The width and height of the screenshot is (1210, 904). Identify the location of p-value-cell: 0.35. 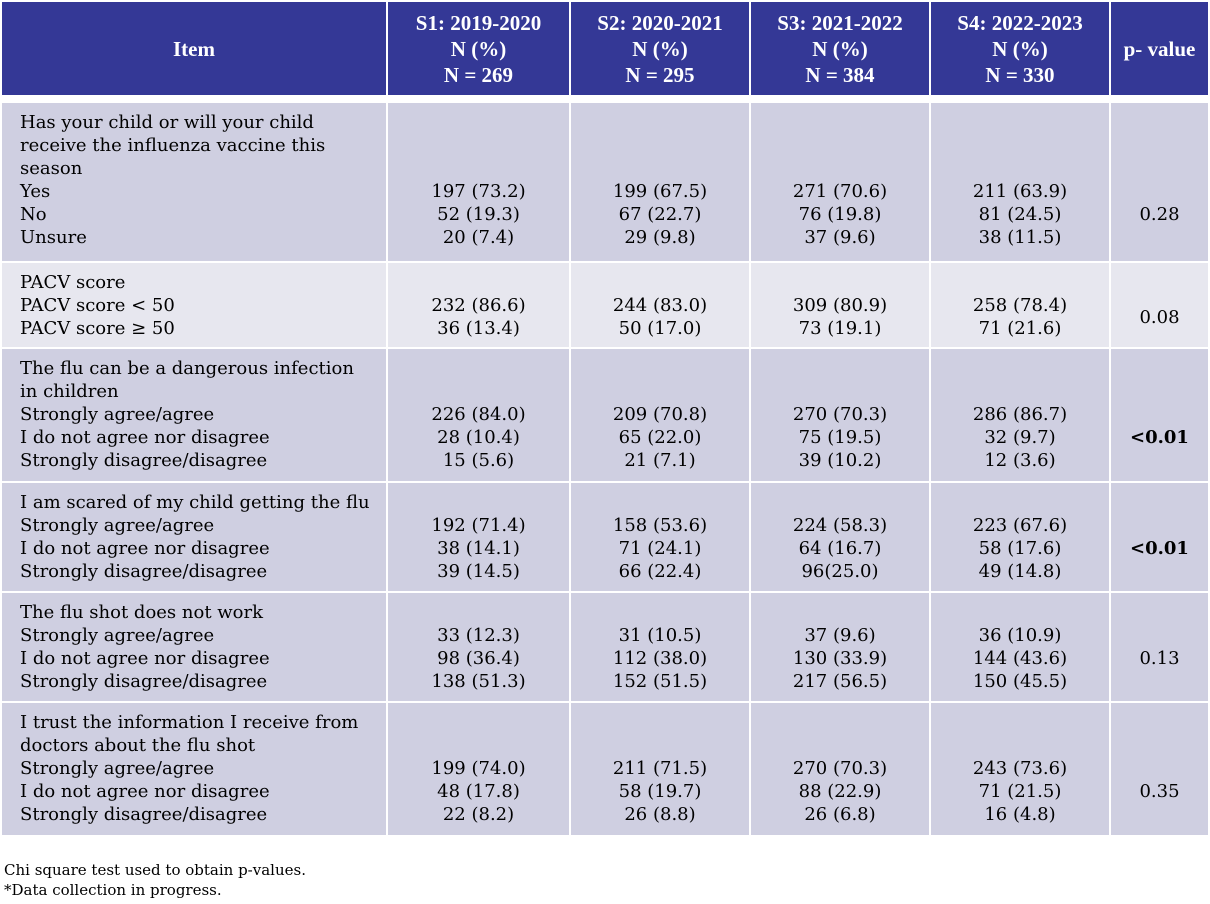
(1159, 769).